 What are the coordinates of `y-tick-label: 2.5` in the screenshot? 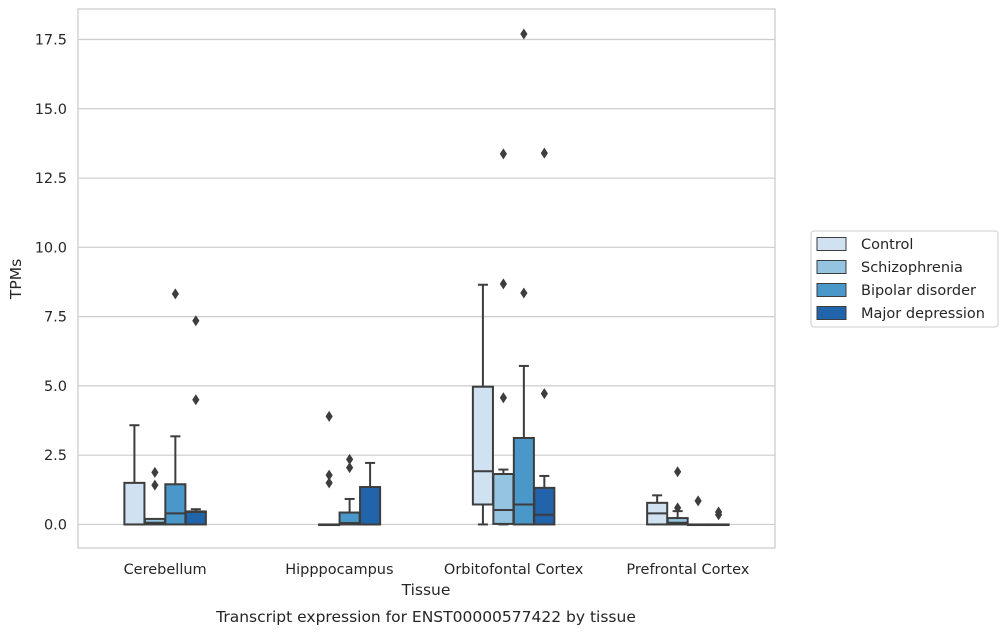 It's located at (55, 456).